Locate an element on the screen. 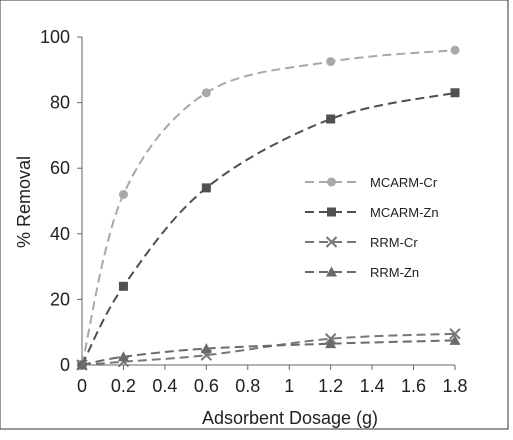 The height and width of the screenshot is (440, 513). x-tick-label: 0.6 is located at coordinates (206, 386).